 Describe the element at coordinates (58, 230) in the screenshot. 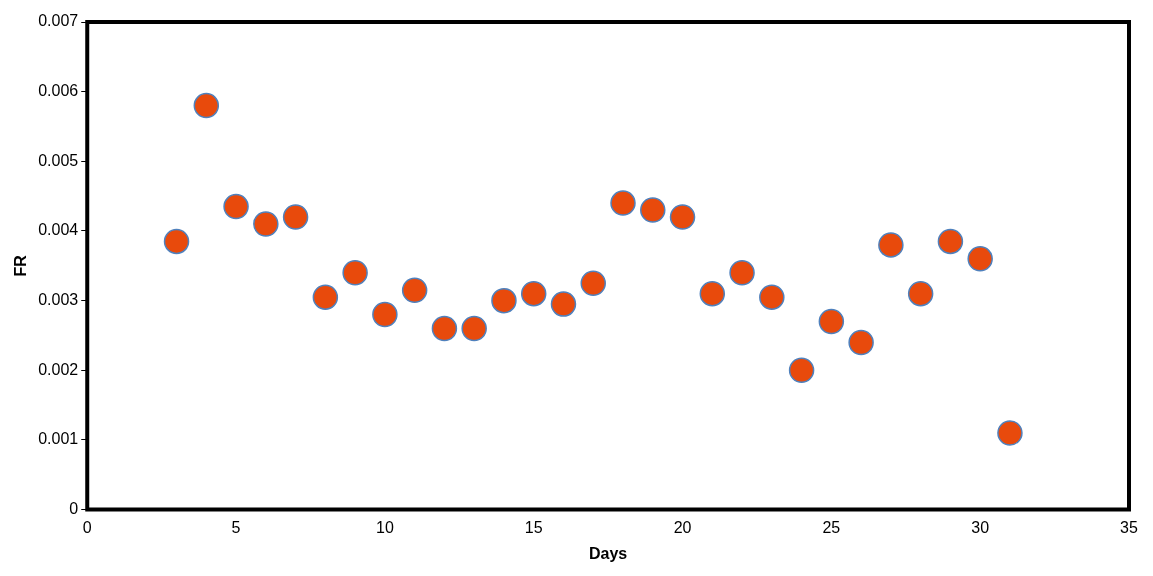

I see `y-tick-label: 0.004` at that location.